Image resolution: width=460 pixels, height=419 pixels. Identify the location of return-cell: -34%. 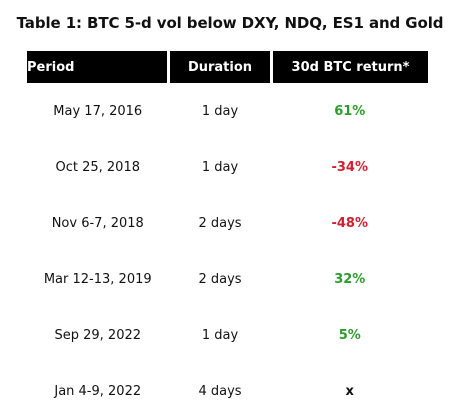
(349, 167).